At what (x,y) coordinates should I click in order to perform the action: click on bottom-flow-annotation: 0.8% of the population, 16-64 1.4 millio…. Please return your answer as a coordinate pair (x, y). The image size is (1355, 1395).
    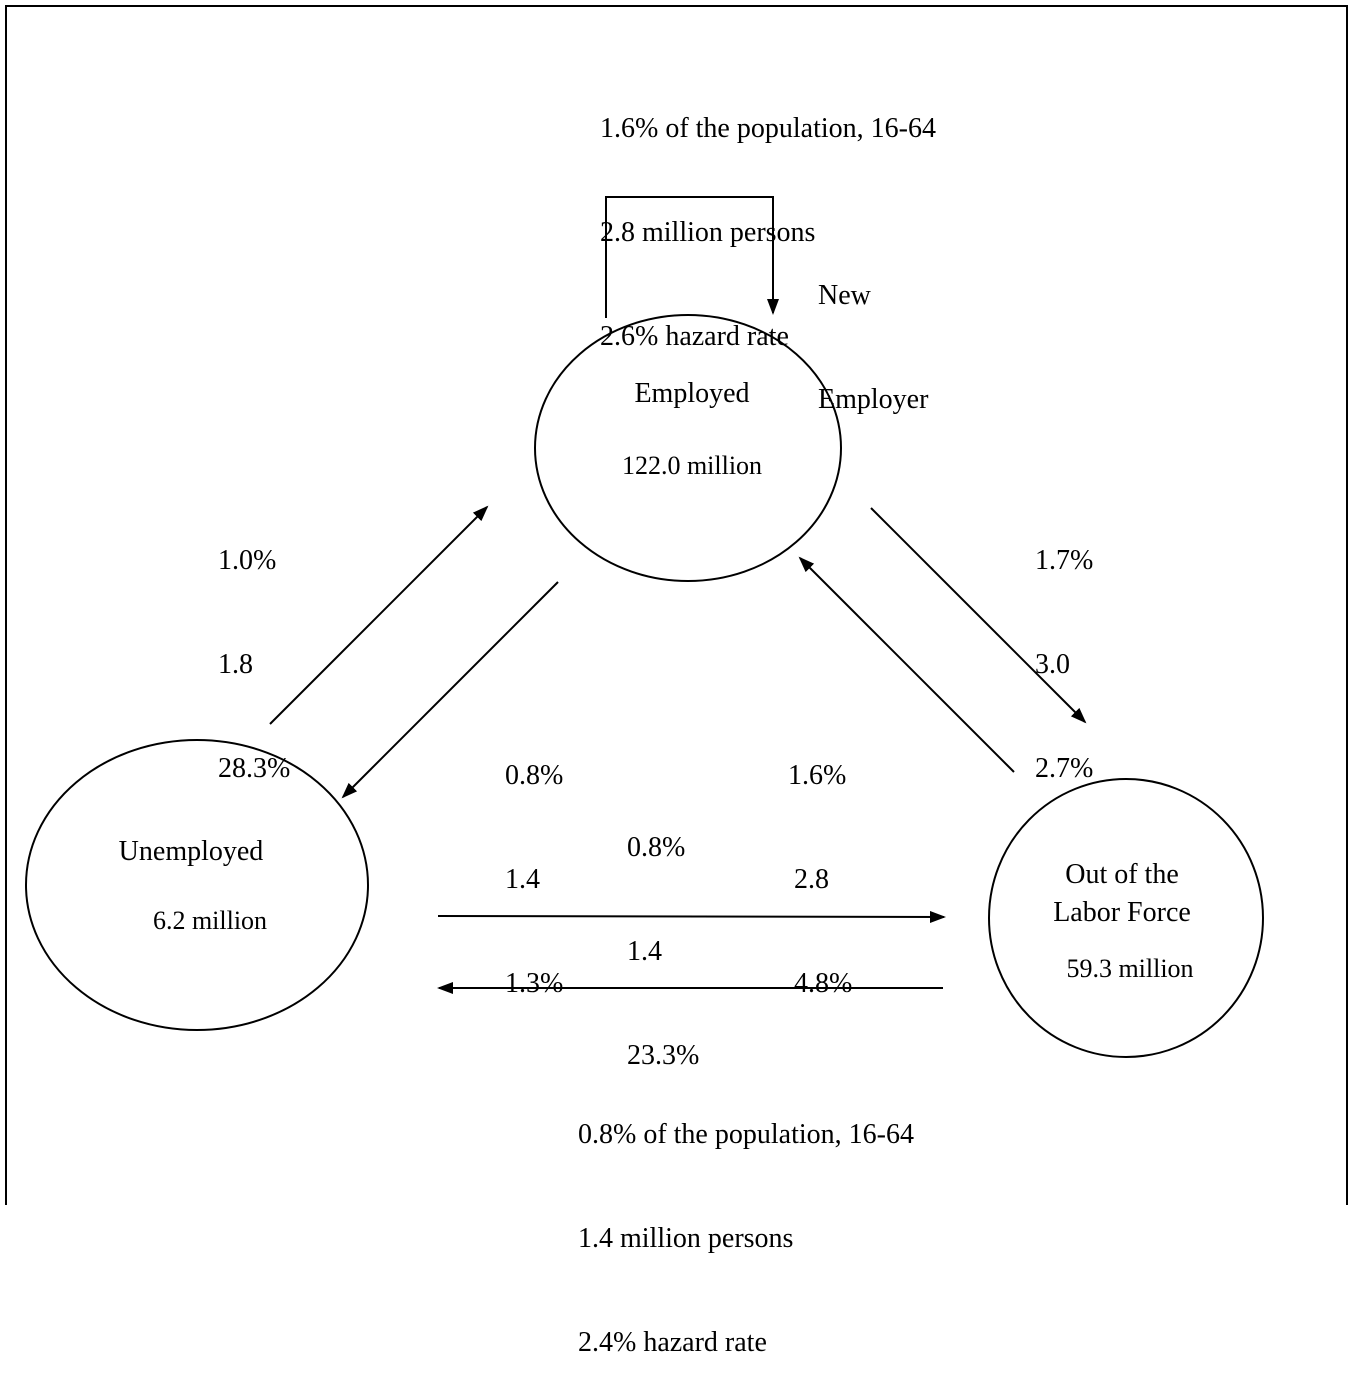
    Looking at the image, I should click on (746, 1222).